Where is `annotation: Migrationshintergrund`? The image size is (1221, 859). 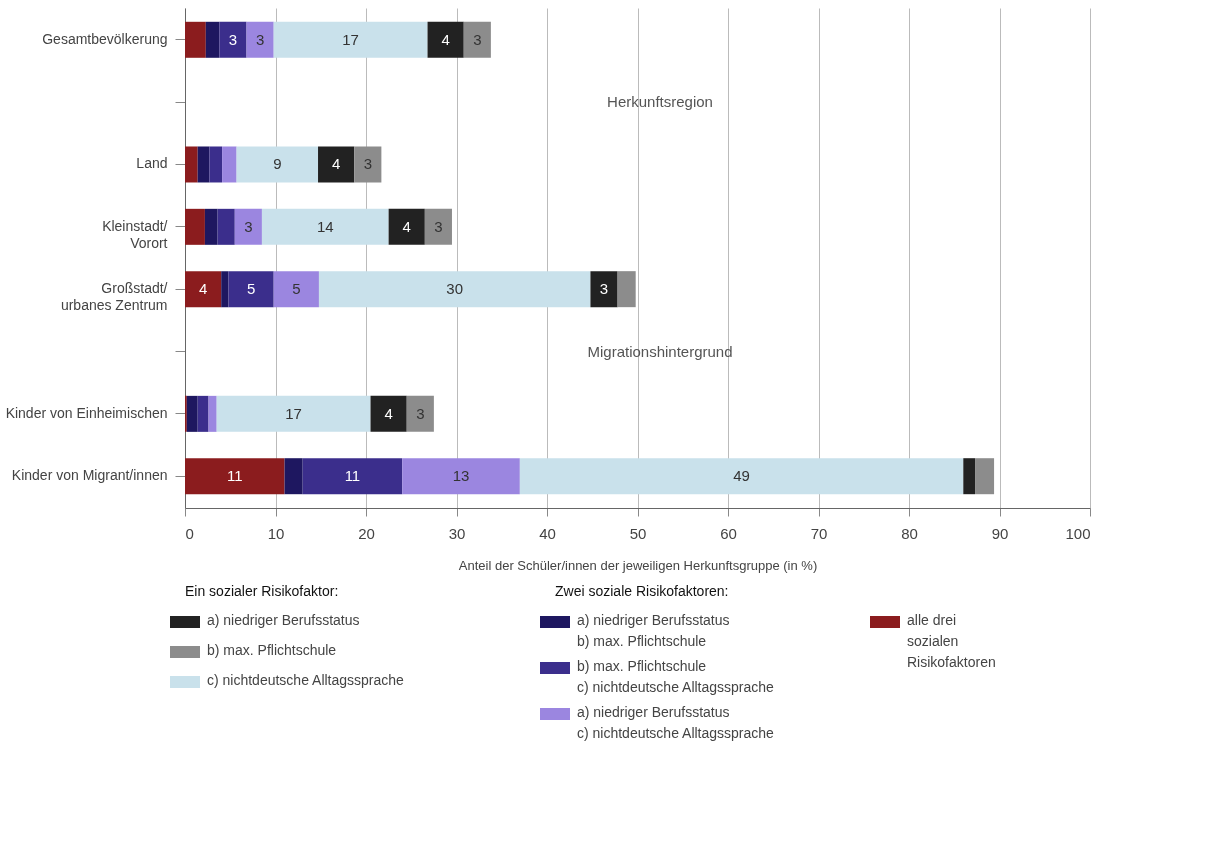
annotation: Migrationshintergrund is located at coordinates (660, 351).